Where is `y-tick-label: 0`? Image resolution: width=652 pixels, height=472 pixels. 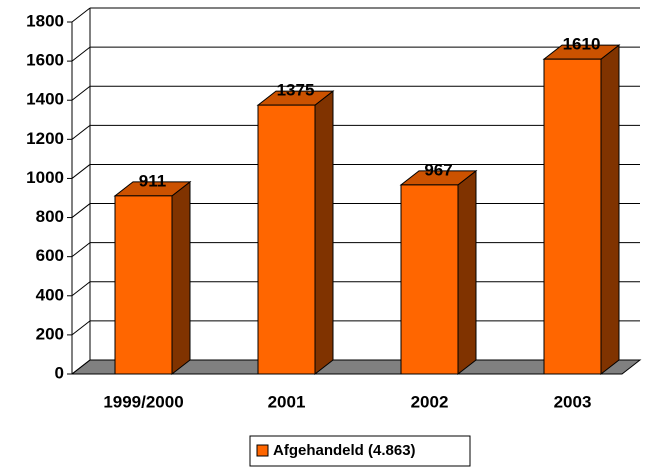
y-tick-label: 0 is located at coordinates (59, 372).